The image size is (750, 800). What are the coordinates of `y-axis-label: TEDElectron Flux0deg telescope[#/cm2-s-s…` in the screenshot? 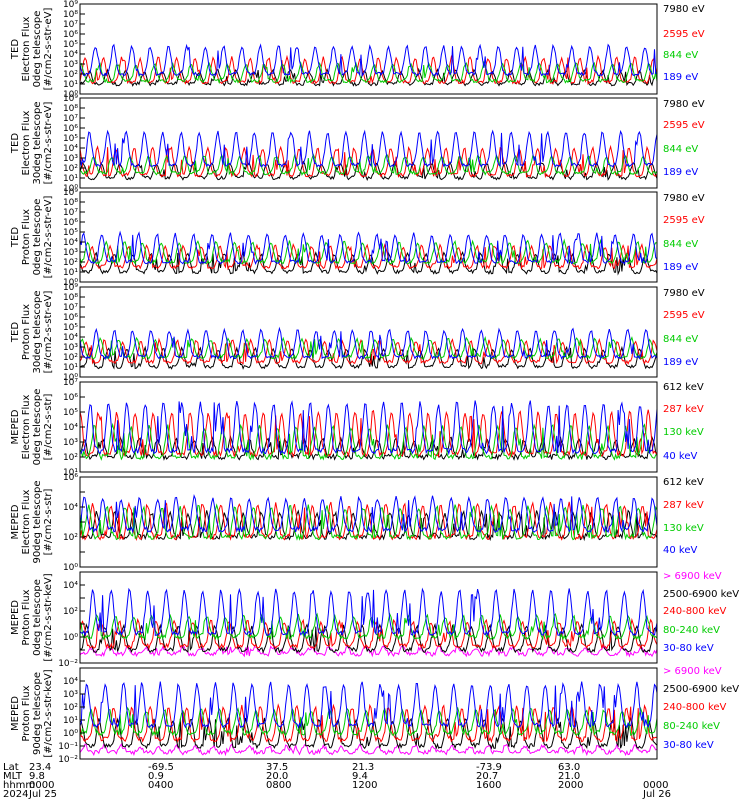 It's located at (32, 49).